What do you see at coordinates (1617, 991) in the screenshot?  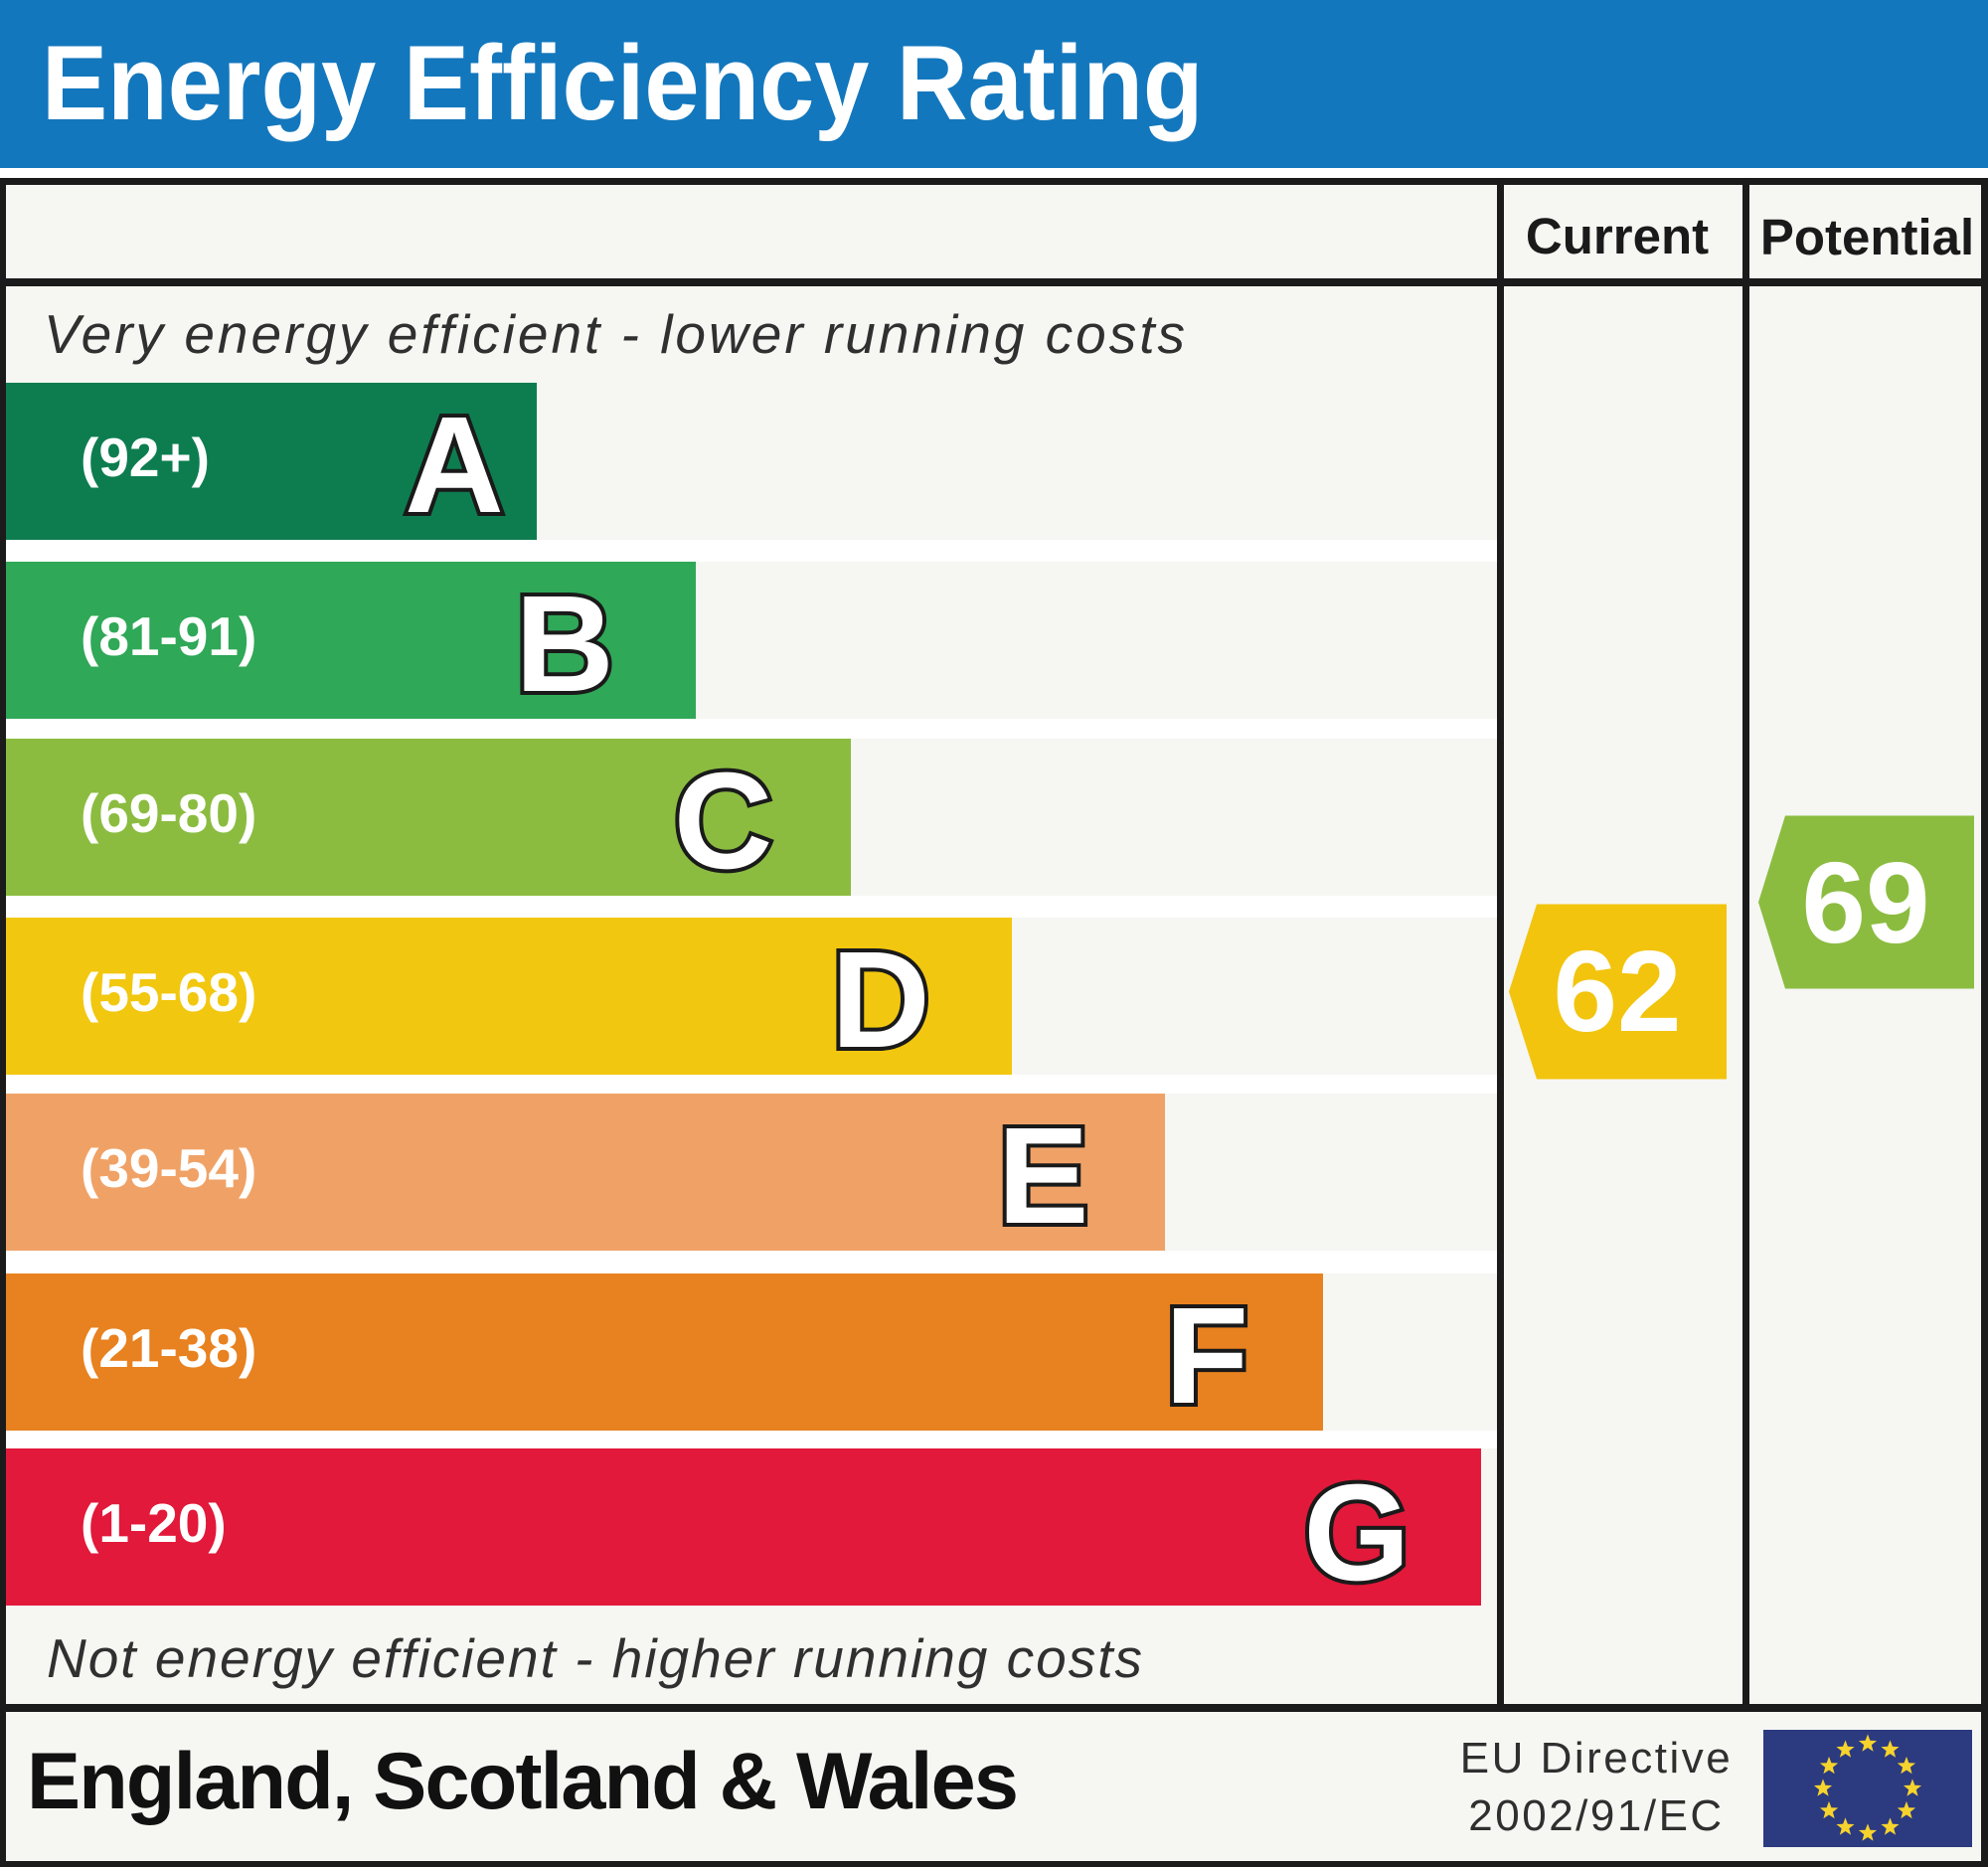 I see `svg-text: 62` at bounding box center [1617, 991].